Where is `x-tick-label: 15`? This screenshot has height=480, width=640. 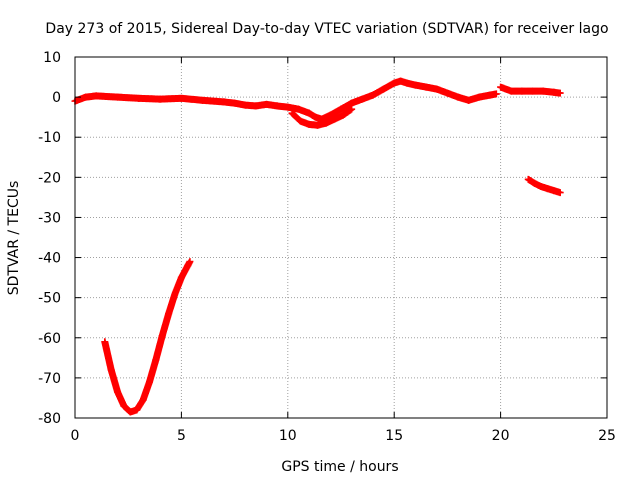 x-tick-label: 15 is located at coordinates (394, 436).